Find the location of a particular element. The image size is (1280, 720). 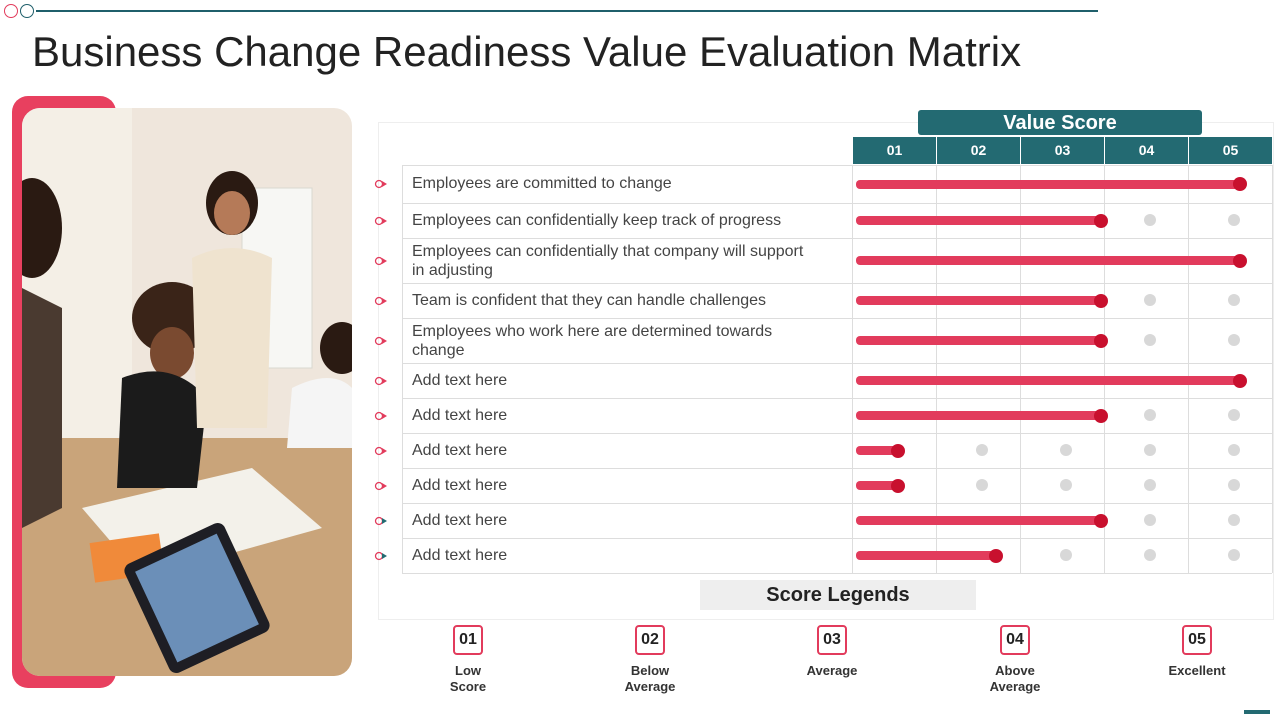

legend-text: Excellent is located at coordinates (1197, 670).